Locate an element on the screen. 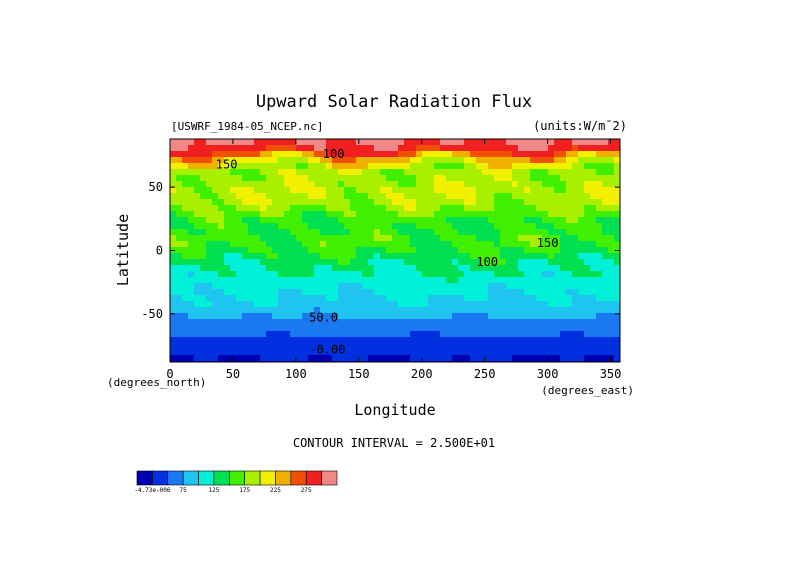 The image size is (789, 562). colorbar-swatch is located at coordinates (221, 478).